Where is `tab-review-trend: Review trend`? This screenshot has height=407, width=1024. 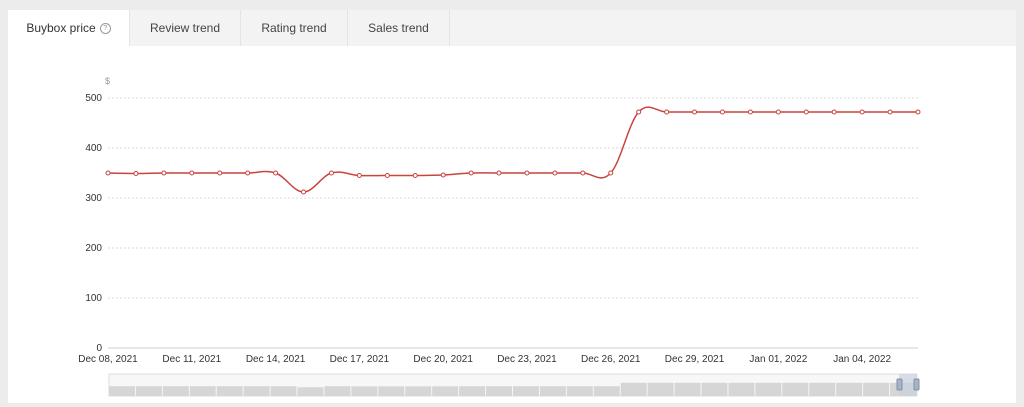
tab-review-trend: Review trend is located at coordinates (185, 28).